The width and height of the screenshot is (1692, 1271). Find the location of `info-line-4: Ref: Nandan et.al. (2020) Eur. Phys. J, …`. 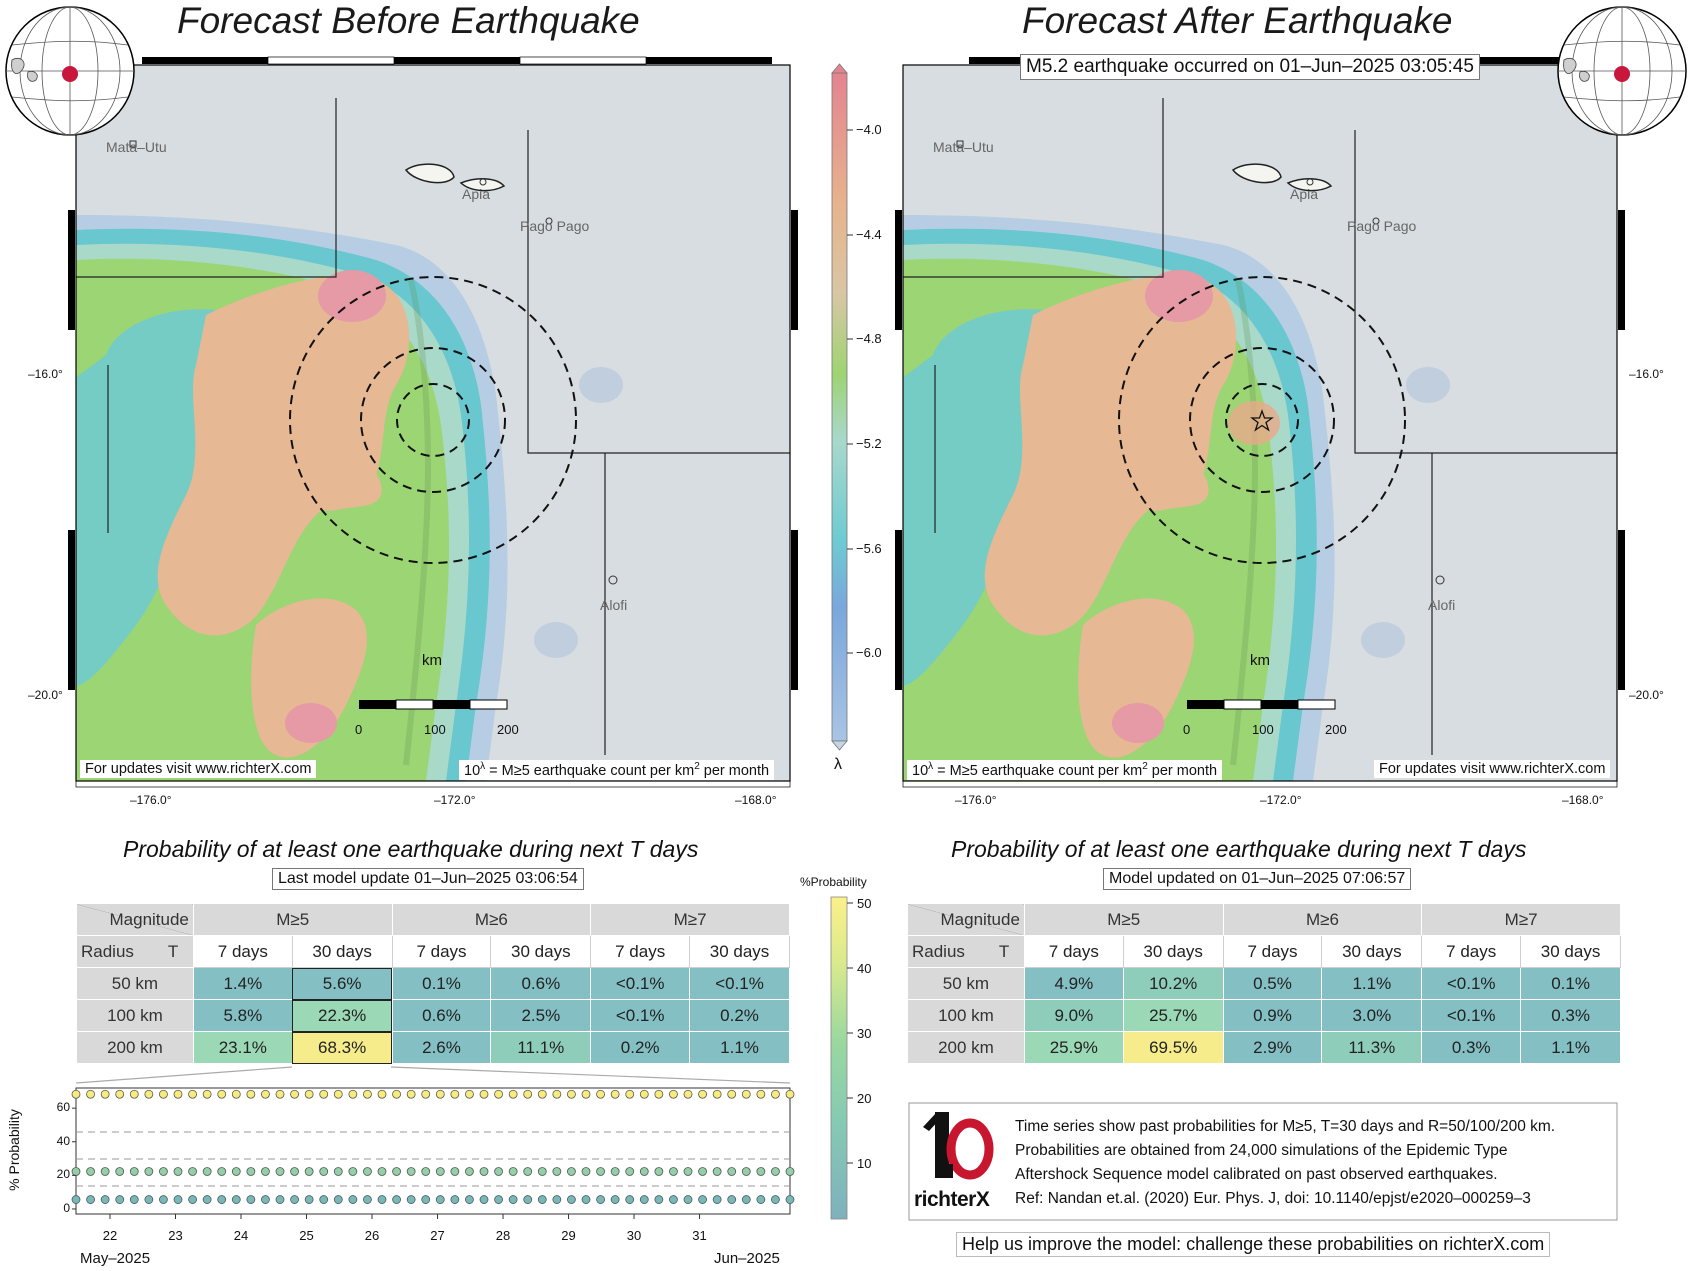

info-line-4: Ref: Nandan et.al. (2020) Eur. Phys. J, … is located at coordinates (1273, 1198).